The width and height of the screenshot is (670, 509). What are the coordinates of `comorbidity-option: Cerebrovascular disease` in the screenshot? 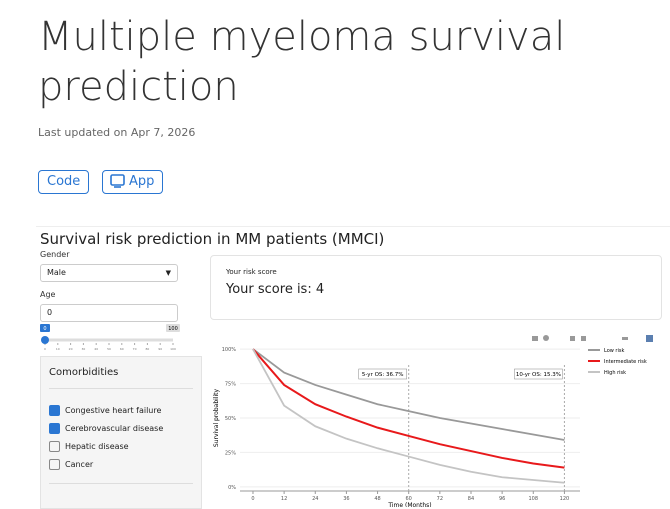 It's located at (121, 428).